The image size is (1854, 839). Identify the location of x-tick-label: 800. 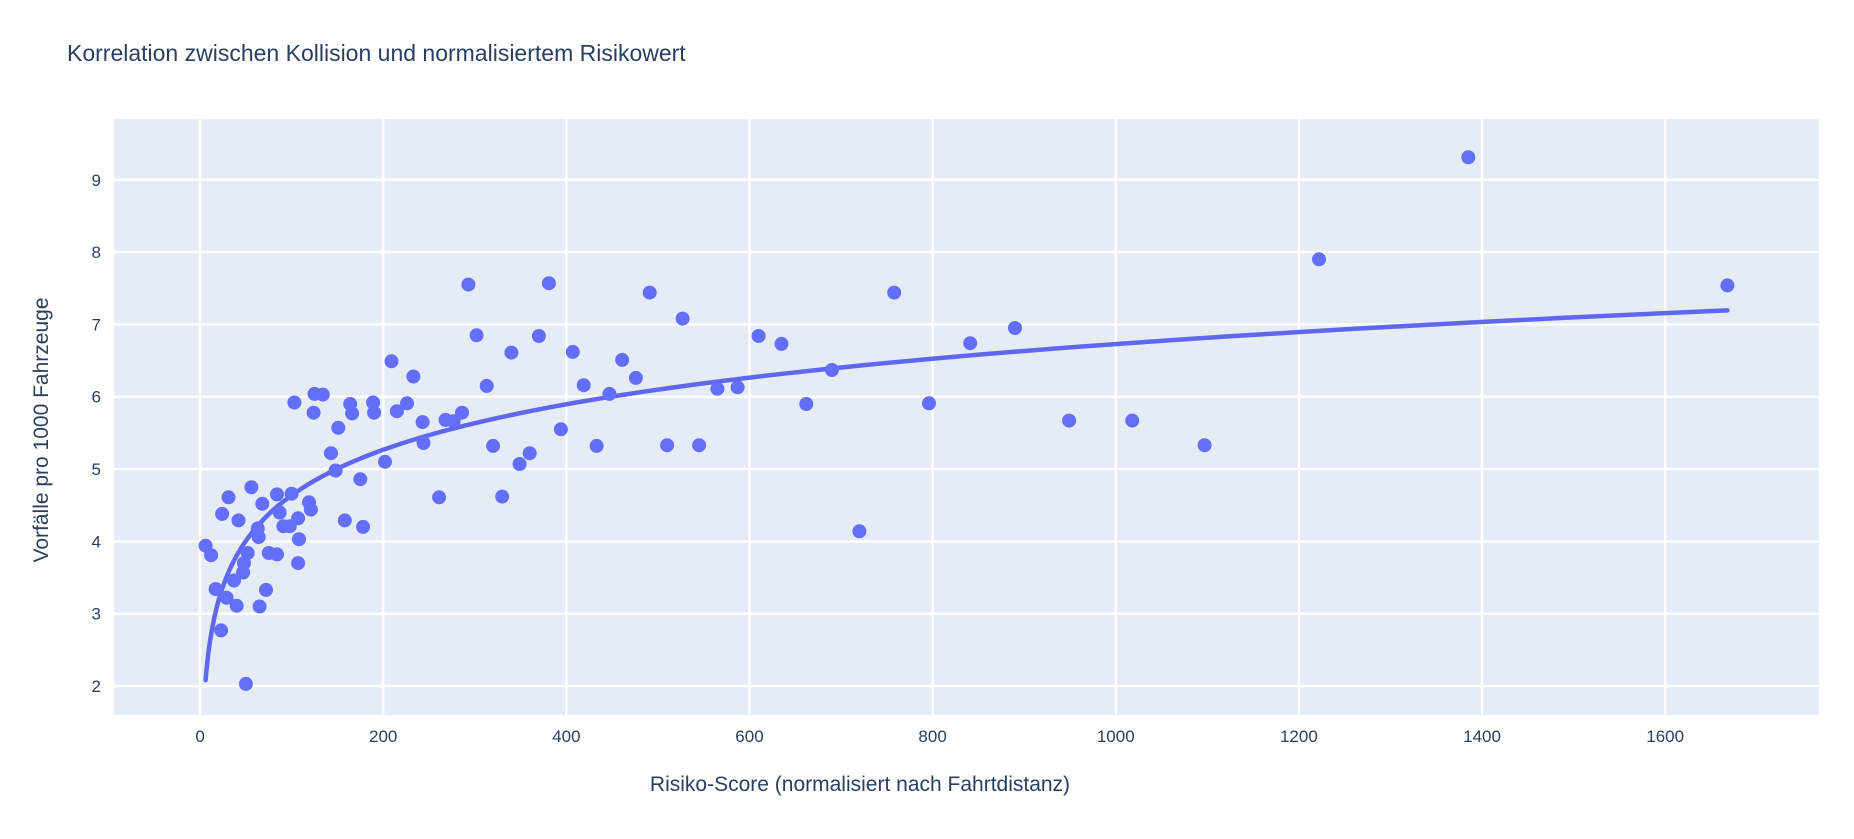
(932, 736).